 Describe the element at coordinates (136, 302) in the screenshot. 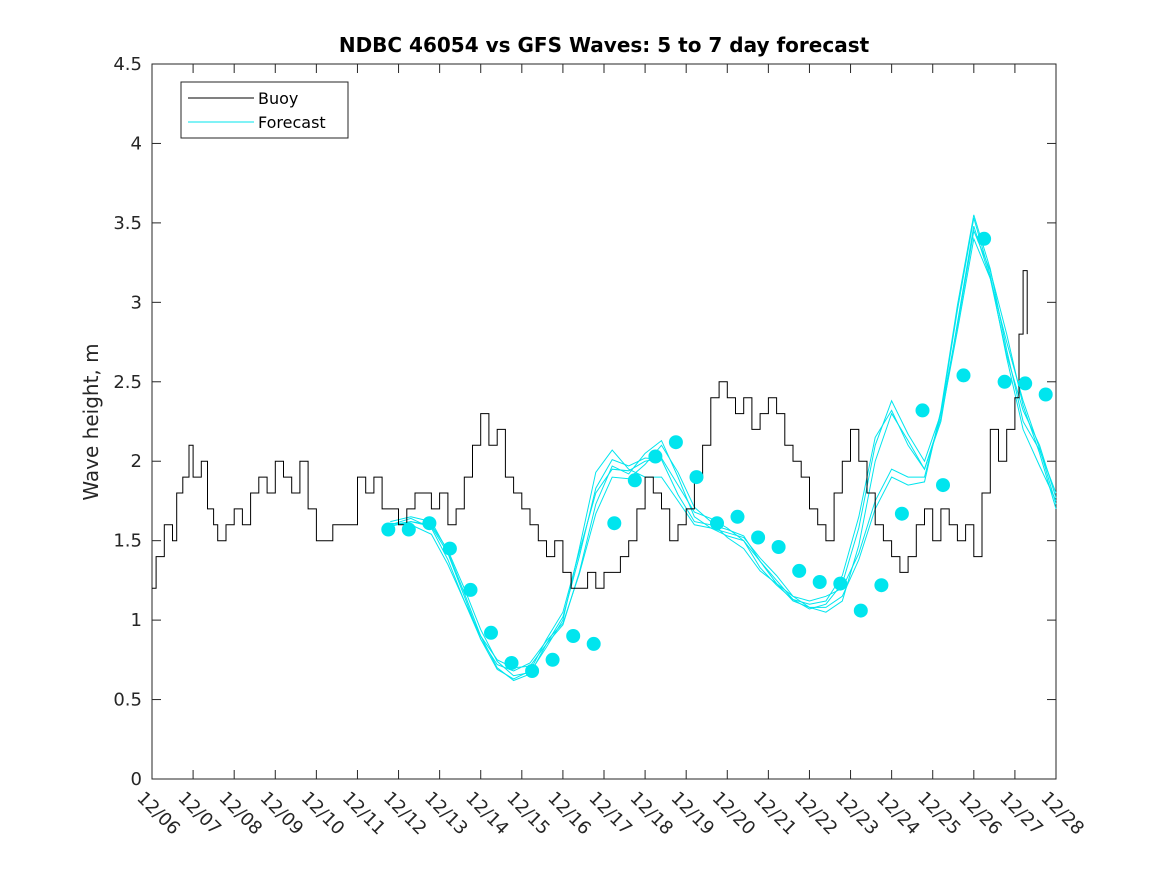

I see `y-tick-label: 3` at that location.